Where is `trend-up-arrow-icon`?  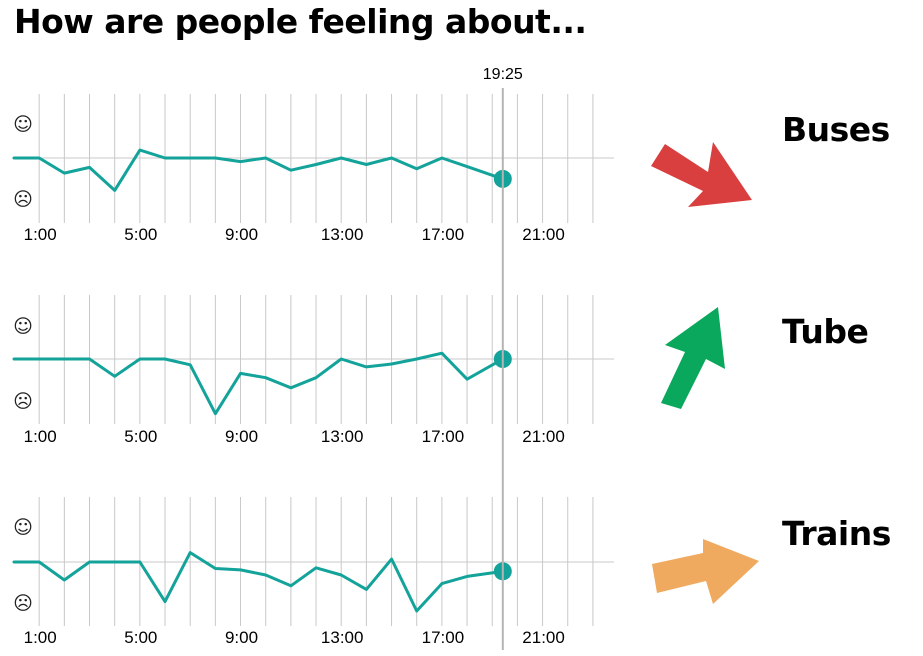
trend-up-arrow-icon is located at coordinates (693, 358).